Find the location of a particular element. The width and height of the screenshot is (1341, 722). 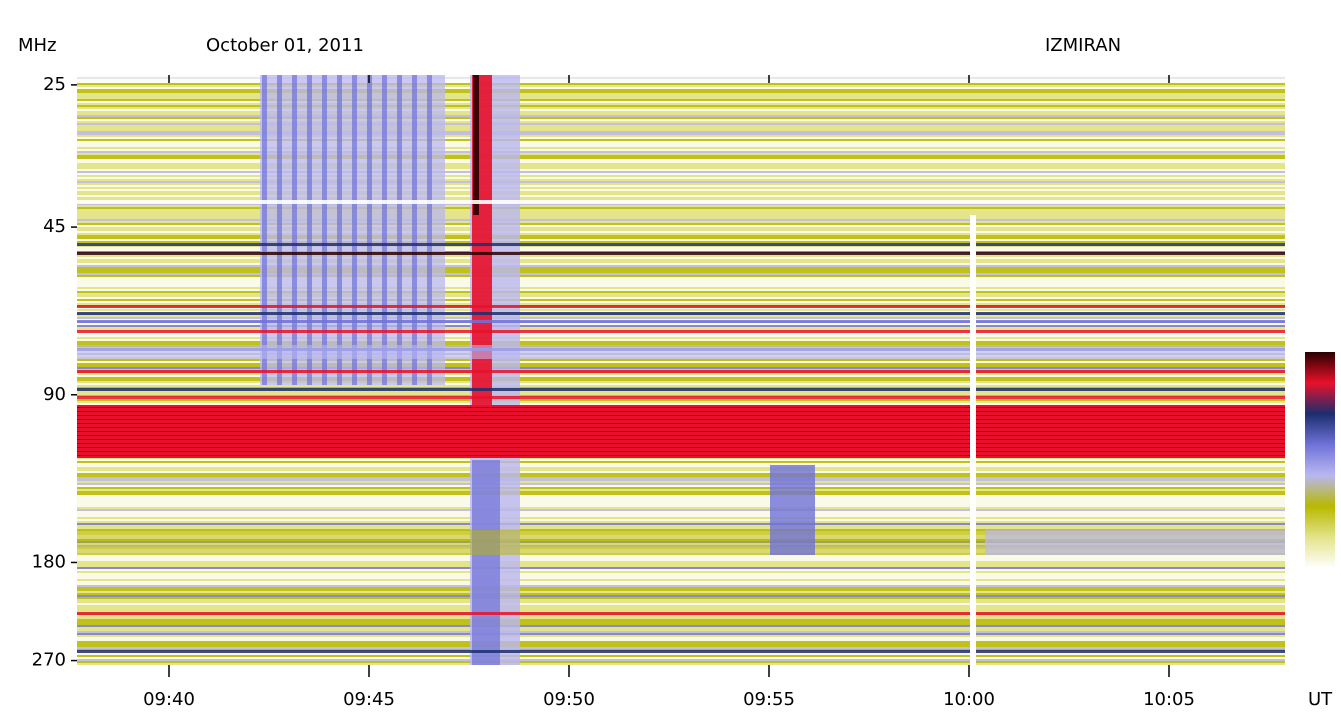

x-tick-label: 09:40 is located at coordinates (169, 699).